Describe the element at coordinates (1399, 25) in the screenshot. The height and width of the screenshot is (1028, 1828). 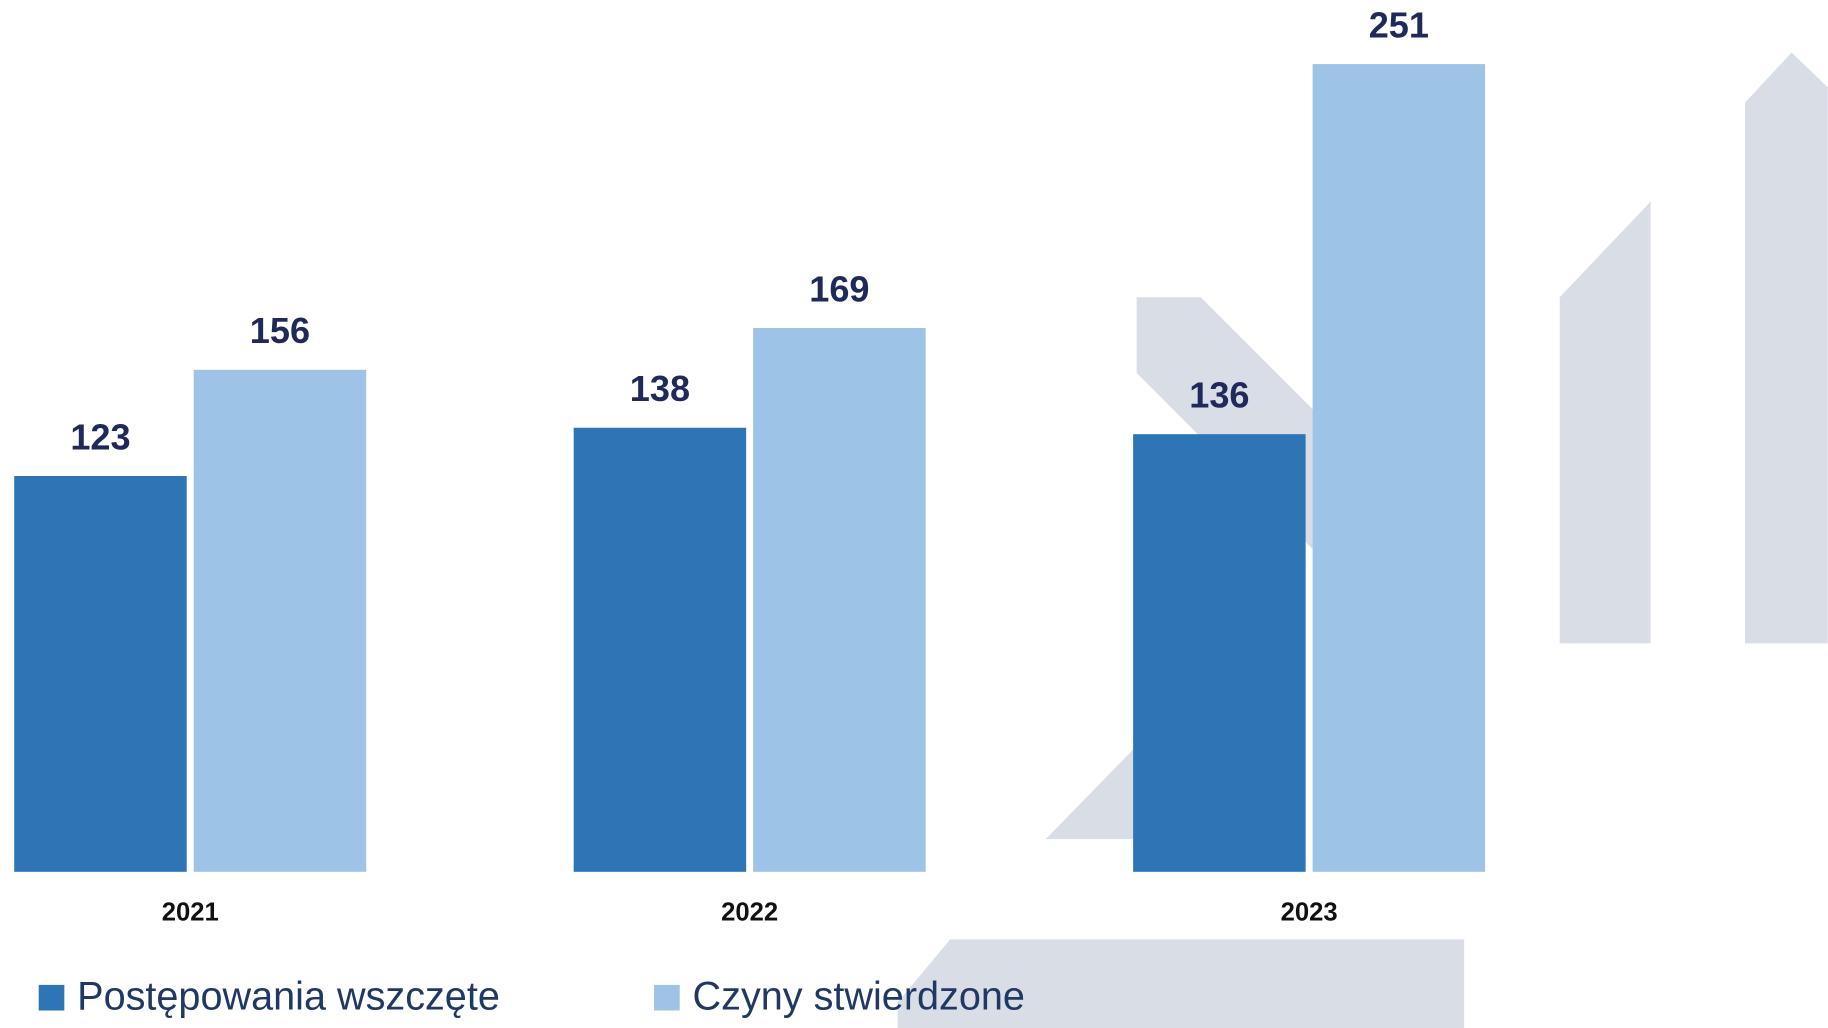
I see `value-label: 251` at that location.